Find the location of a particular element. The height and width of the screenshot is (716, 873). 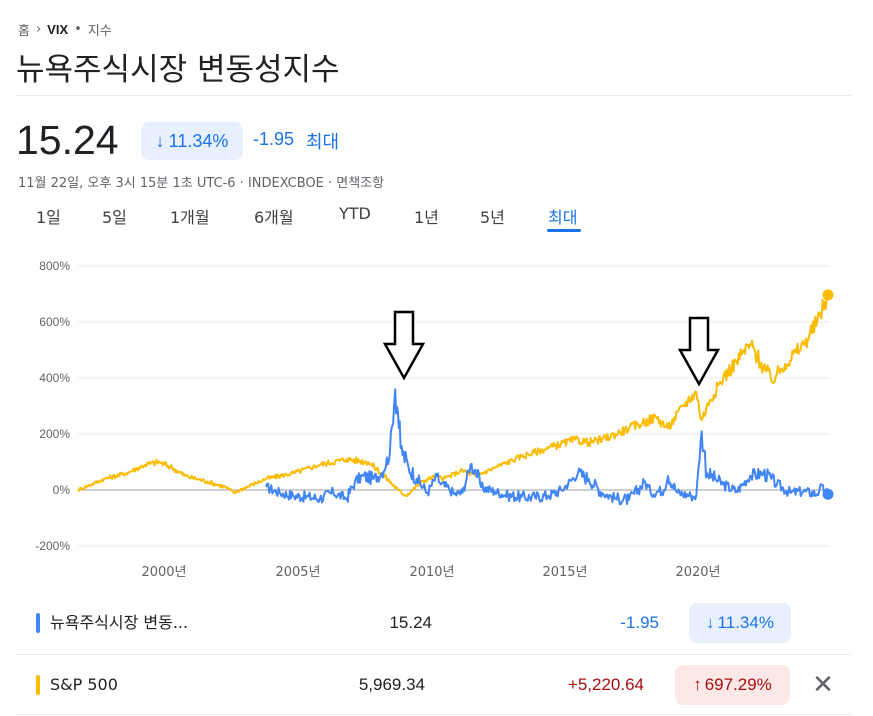

arrow-up-icon: ↑ is located at coordinates (697, 684).